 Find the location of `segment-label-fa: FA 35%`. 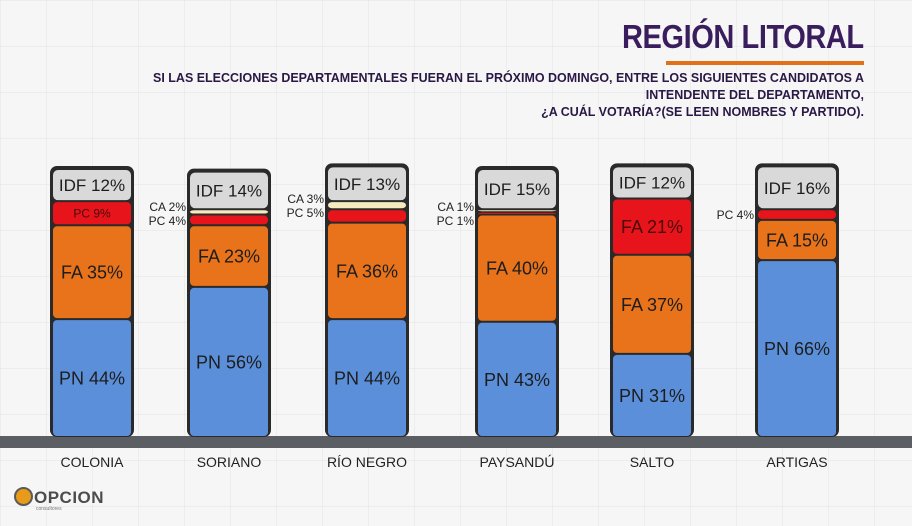

segment-label-fa: FA 35% is located at coordinates (92, 273).